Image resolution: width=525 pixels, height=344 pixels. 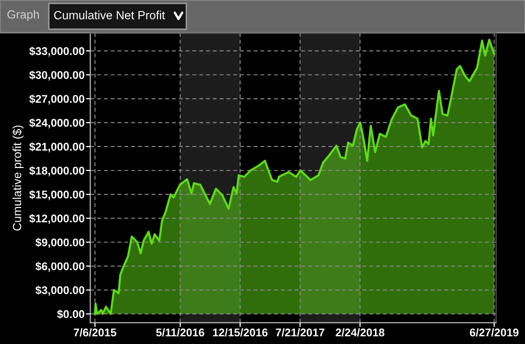 I want to click on y-axis-title: Cumulative profit ($), so click(x=18, y=178).